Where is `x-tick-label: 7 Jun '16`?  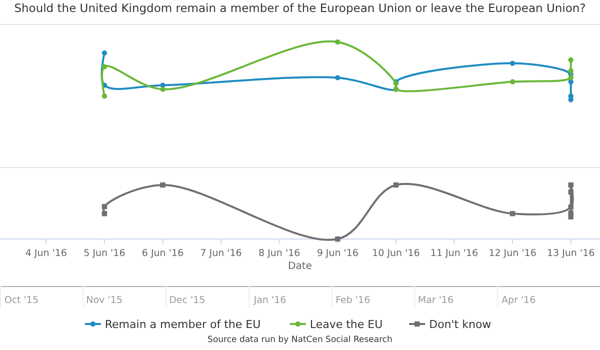 x-tick-label: 7 Jun '16 is located at coordinates (221, 253).